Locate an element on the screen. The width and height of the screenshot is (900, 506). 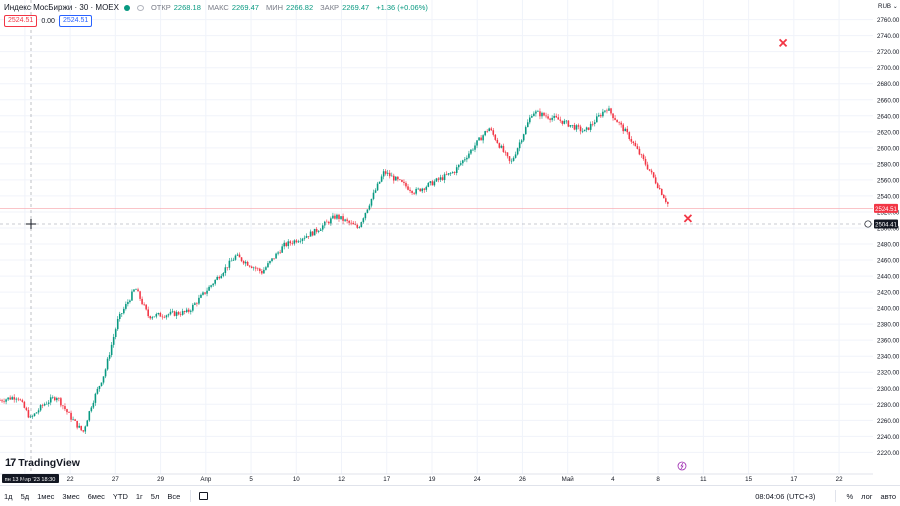
time-tick-label: 17 is located at coordinates (793, 479).